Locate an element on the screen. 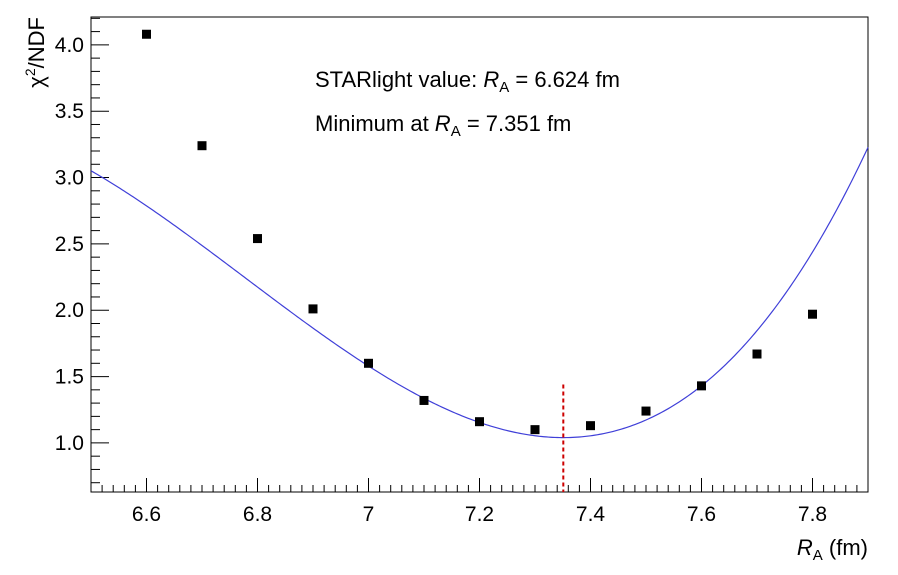 The image size is (898, 575). y-tick-label: 3.0 is located at coordinates (69, 178).